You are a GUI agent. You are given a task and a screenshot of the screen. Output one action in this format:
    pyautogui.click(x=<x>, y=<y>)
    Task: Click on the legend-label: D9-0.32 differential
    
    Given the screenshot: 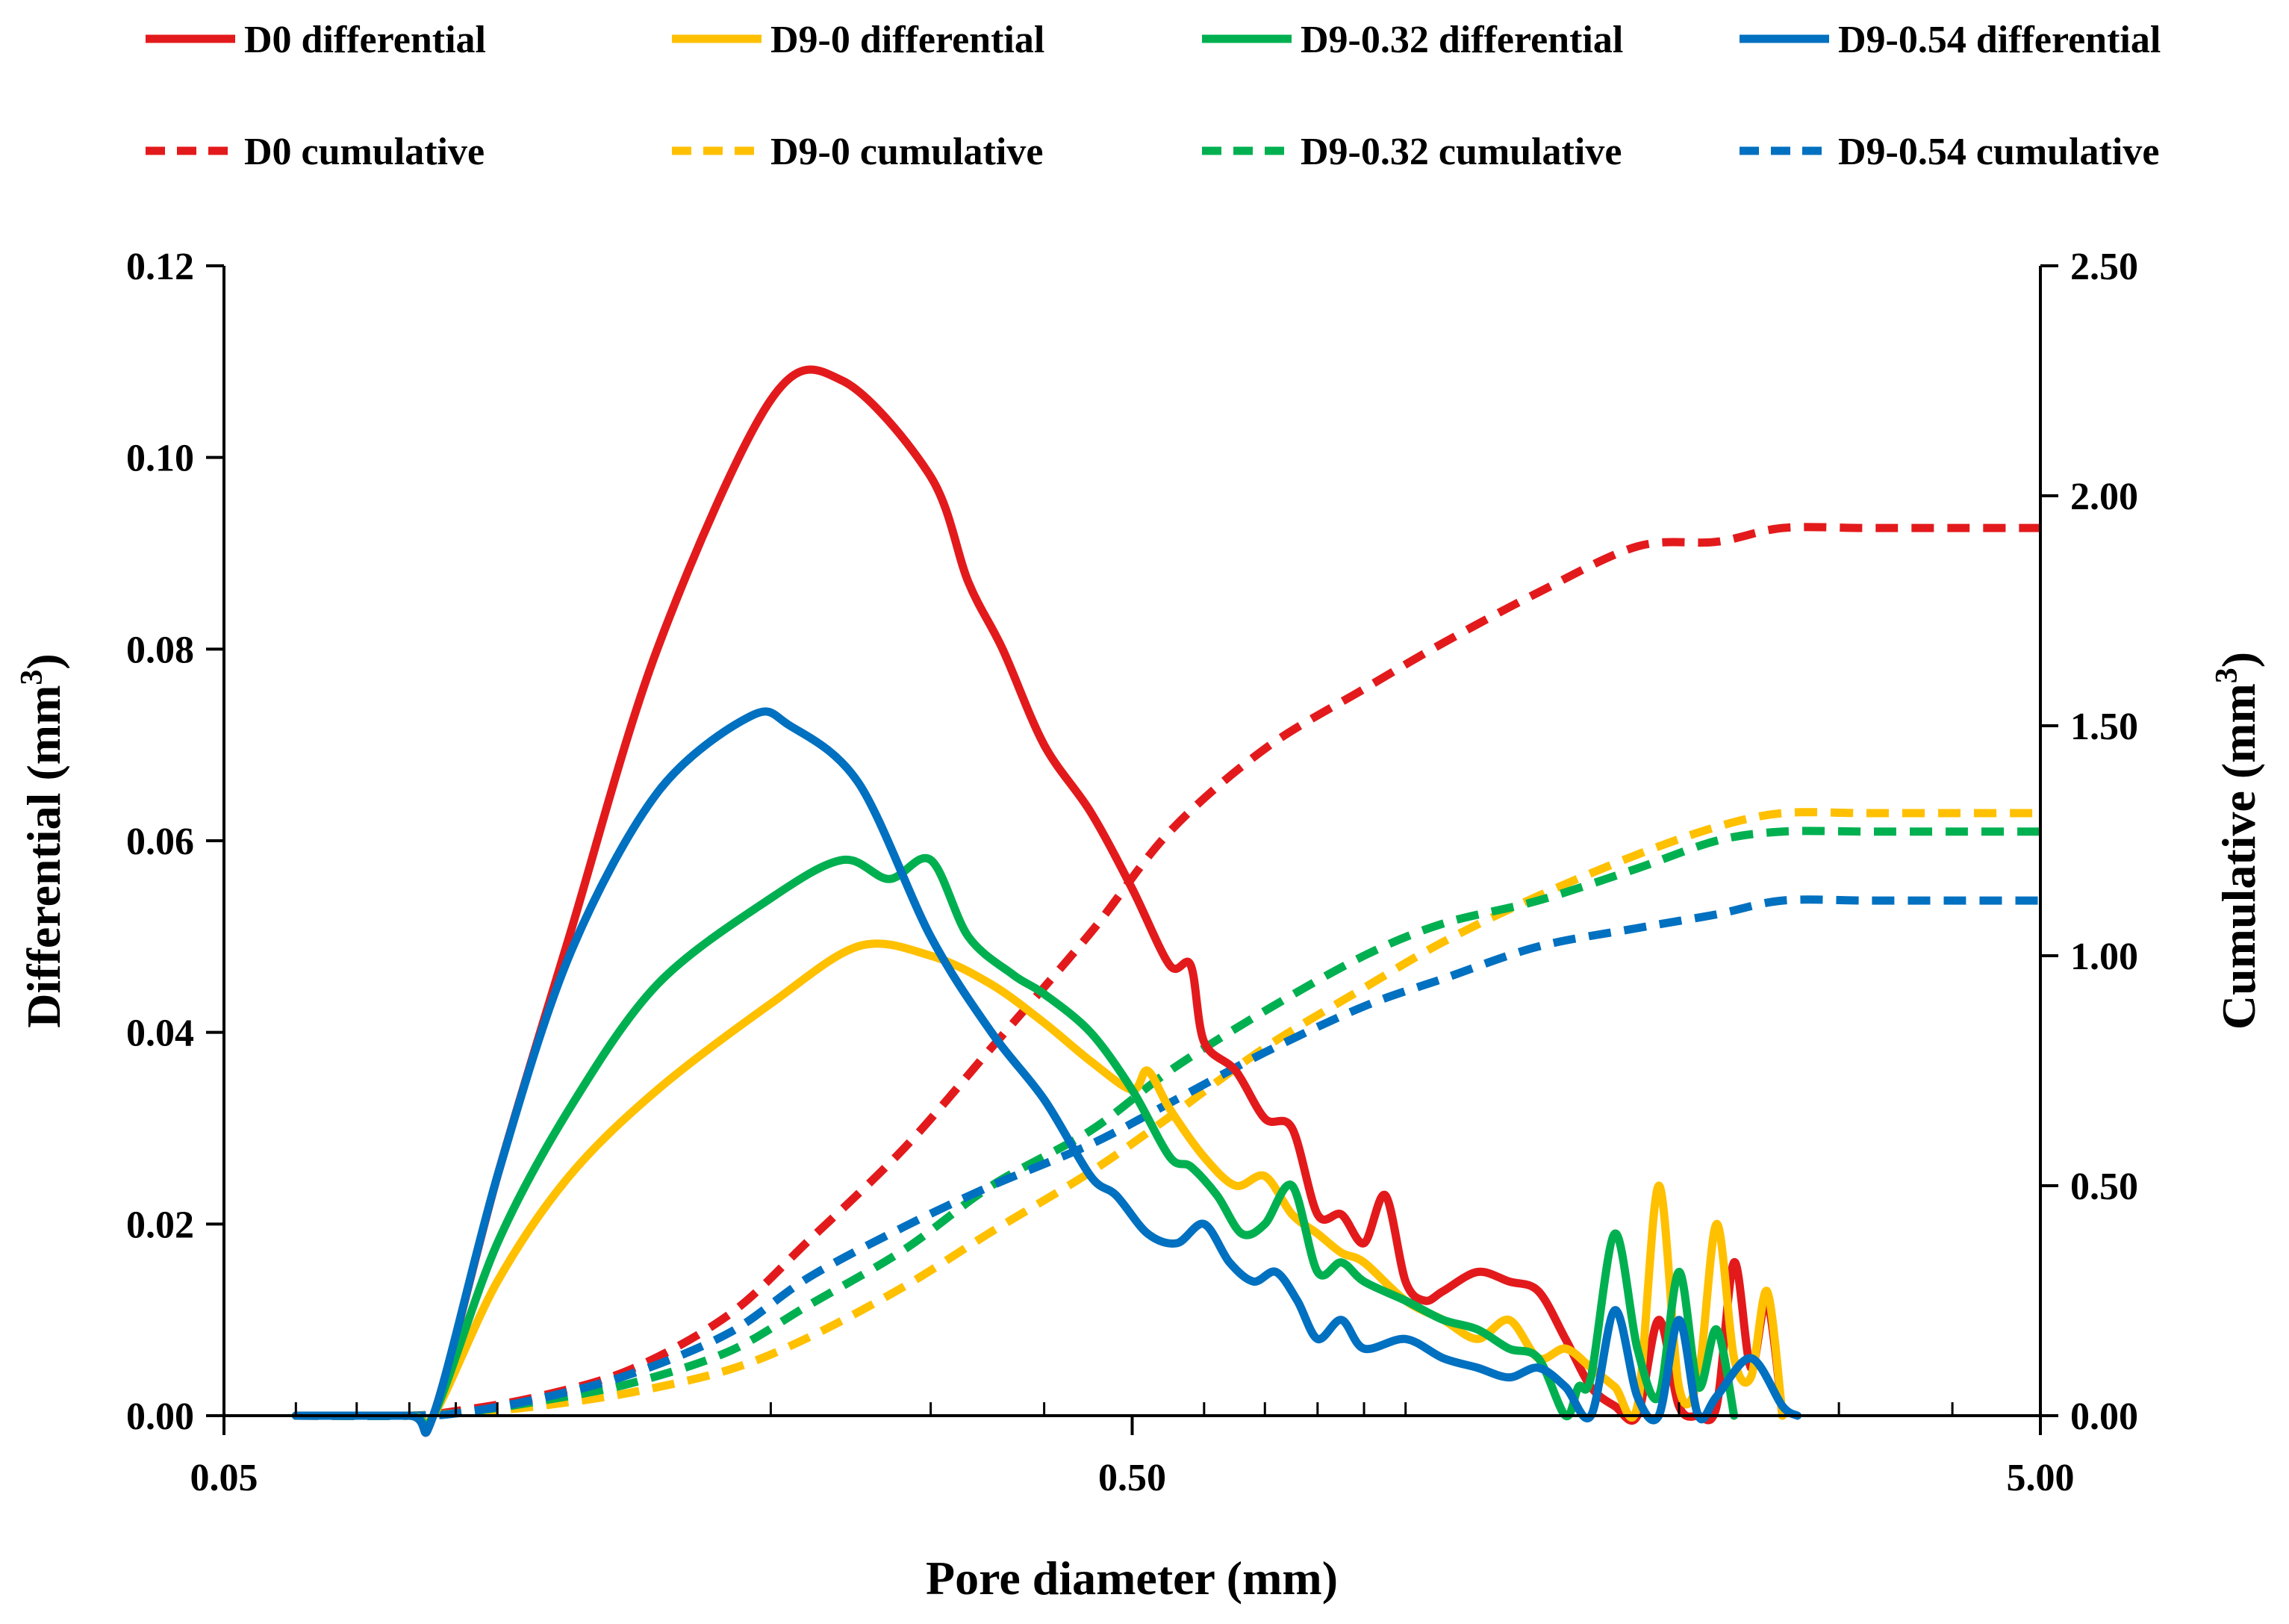 What is the action you would take?
    pyautogui.click(x=1462, y=40)
    